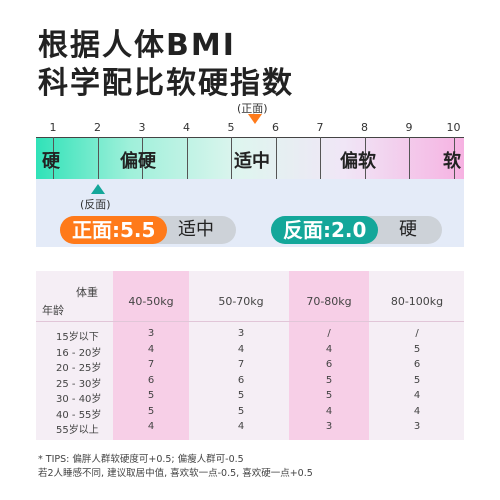  Describe the element at coordinates (79, 384) in the screenshot. I see `table-row-age: 25 - 30岁` at that location.